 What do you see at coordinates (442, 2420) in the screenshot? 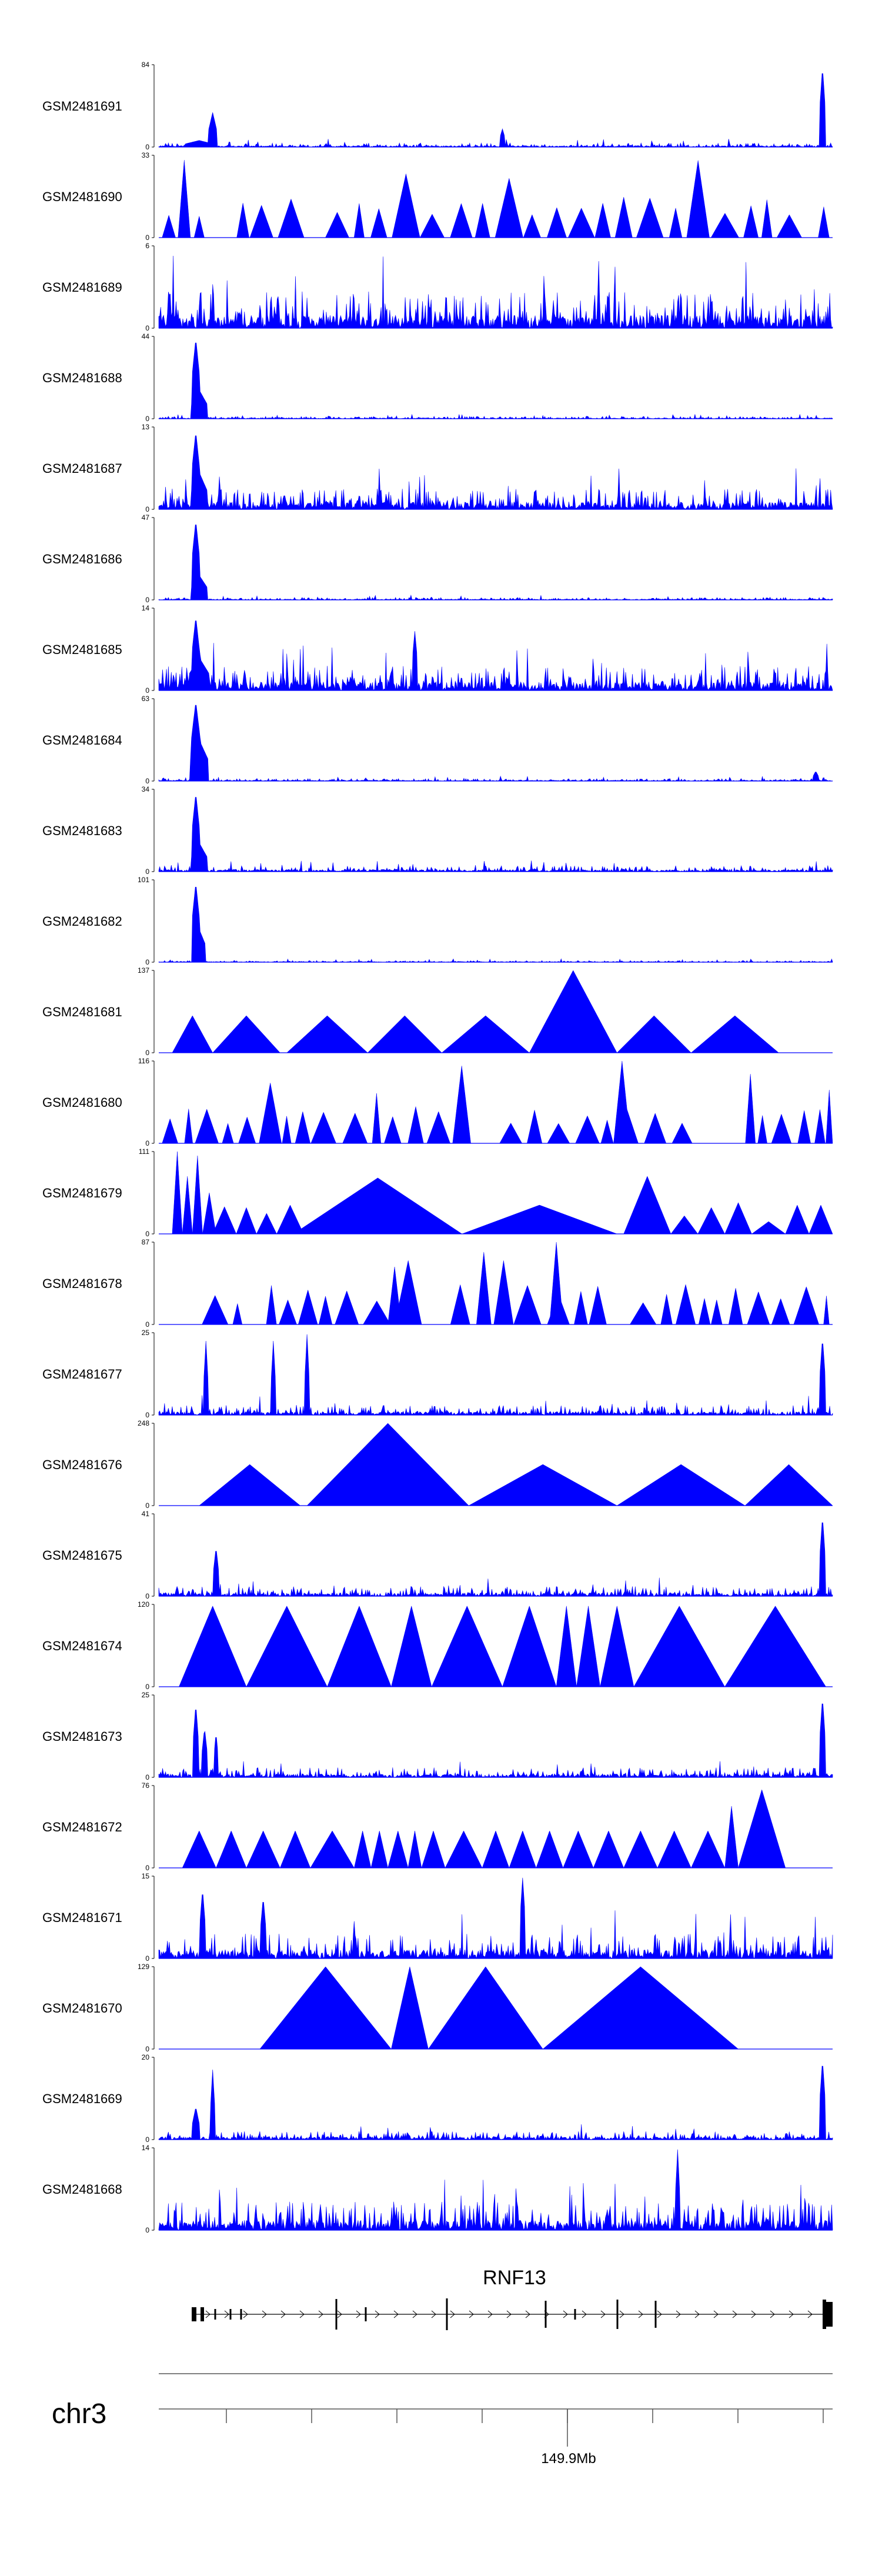
I see `chromosome-ruler: chr3 149.9Mb` at bounding box center [442, 2420].